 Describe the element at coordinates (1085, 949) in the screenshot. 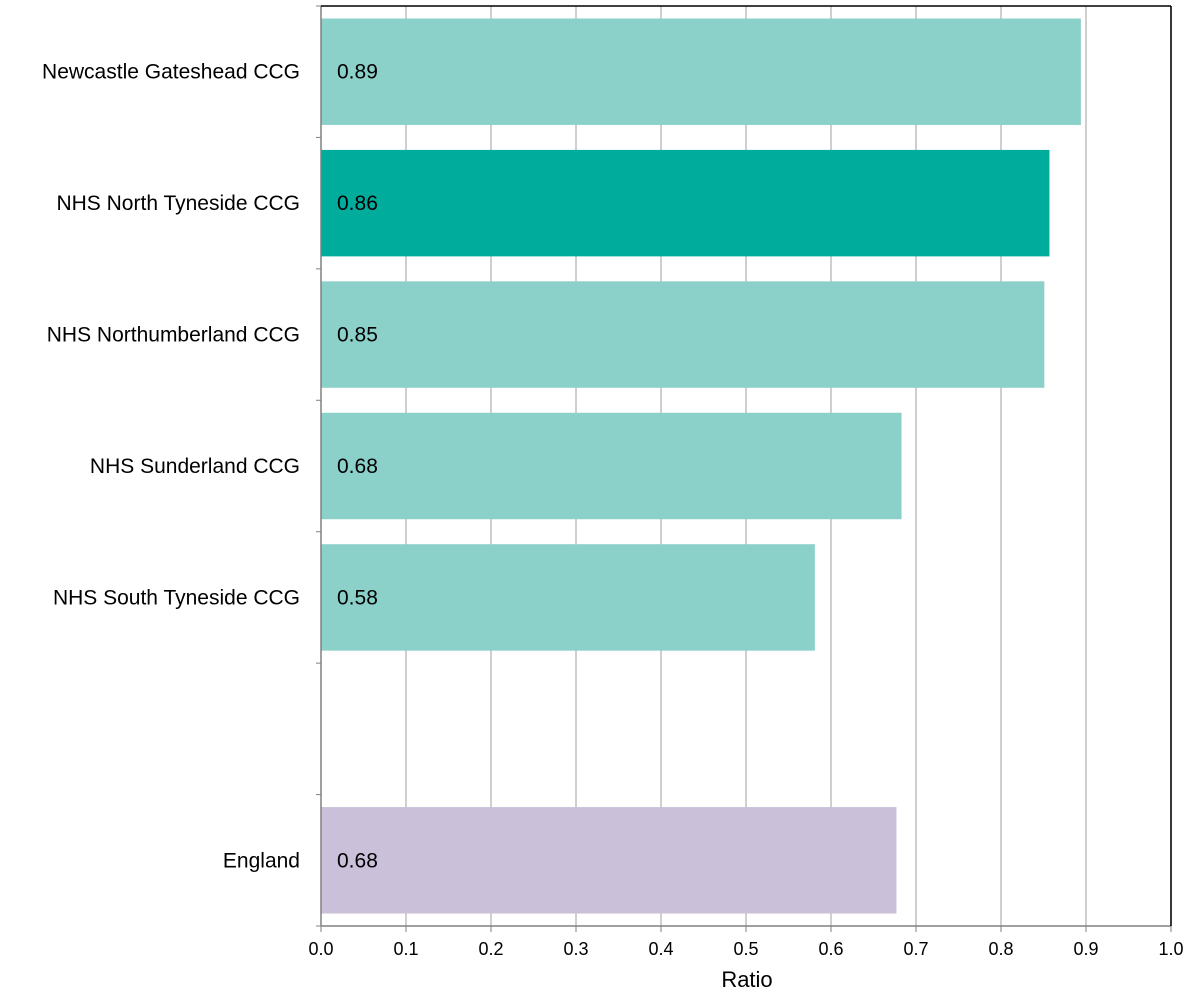

I see `x-tick-label: 0.9` at that location.